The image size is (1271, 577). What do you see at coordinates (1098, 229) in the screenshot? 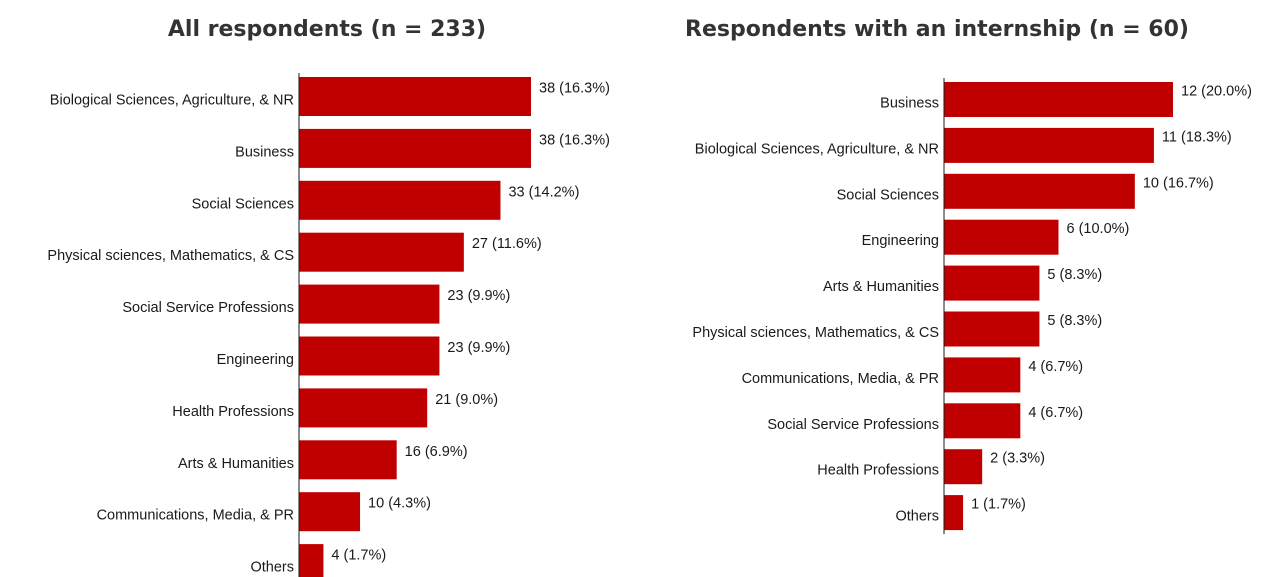
I see `data-label: 6 (10.0%)` at bounding box center [1098, 229].